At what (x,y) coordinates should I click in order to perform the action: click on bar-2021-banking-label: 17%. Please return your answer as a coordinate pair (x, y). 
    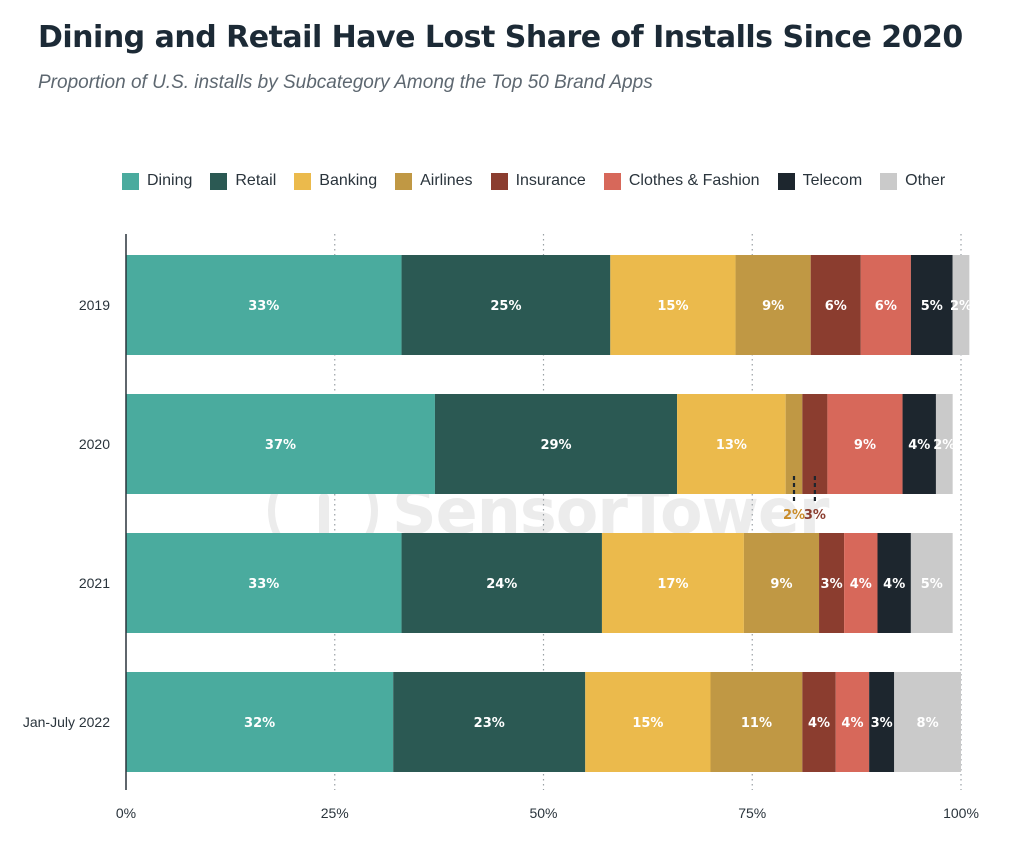
    Looking at the image, I should click on (672, 584).